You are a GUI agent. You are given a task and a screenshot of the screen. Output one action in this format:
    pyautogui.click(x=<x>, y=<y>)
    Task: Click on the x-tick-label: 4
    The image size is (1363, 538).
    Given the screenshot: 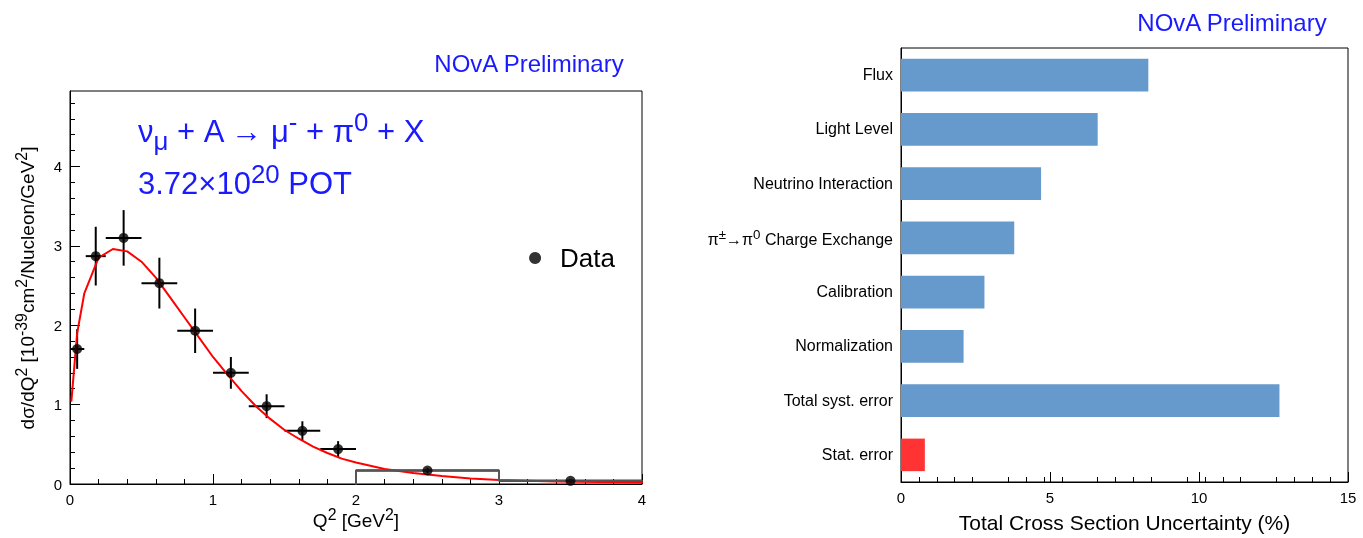 What is the action you would take?
    pyautogui.click(x=642, y=499)
    